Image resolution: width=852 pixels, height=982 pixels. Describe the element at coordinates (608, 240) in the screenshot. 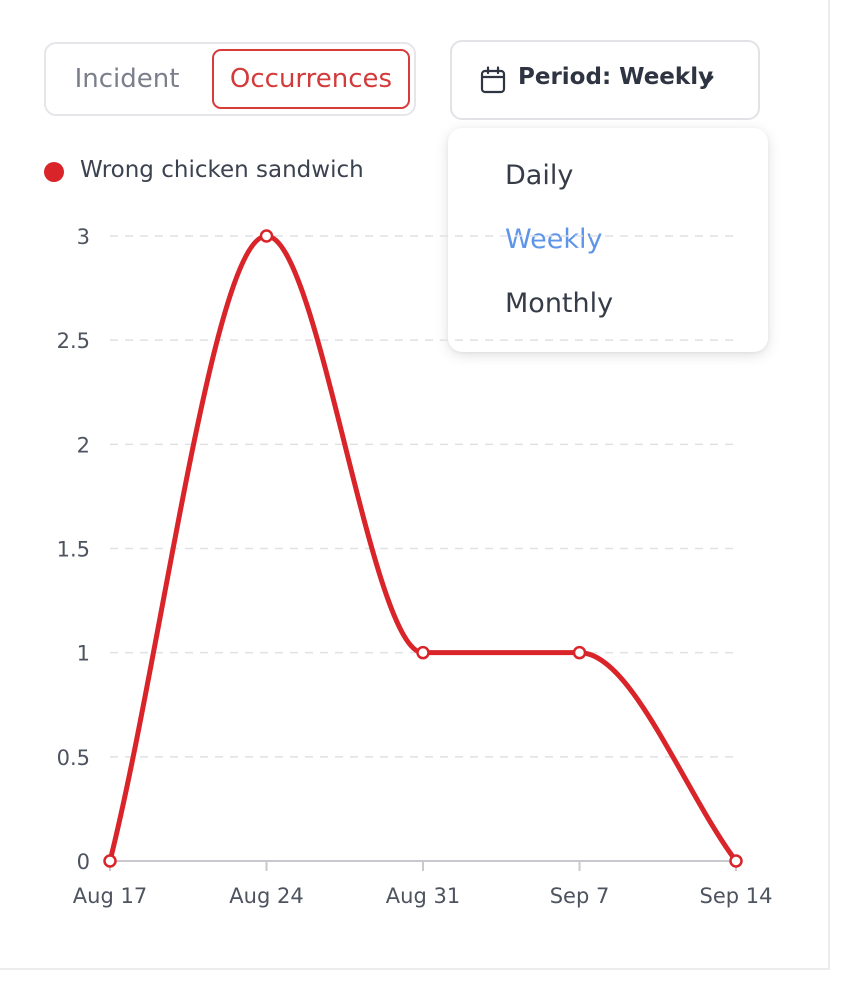

I see `period-dropdown-menu: Daily Weekly Monthly` at that location.